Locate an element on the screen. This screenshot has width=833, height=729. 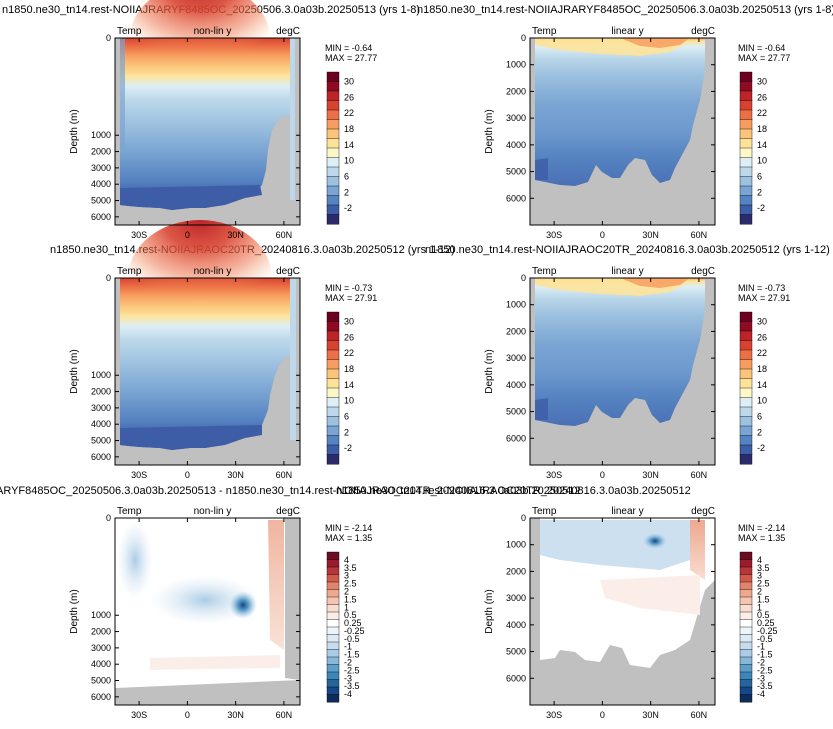
warm-anomaly-deep is located at coordinates (650, 595).